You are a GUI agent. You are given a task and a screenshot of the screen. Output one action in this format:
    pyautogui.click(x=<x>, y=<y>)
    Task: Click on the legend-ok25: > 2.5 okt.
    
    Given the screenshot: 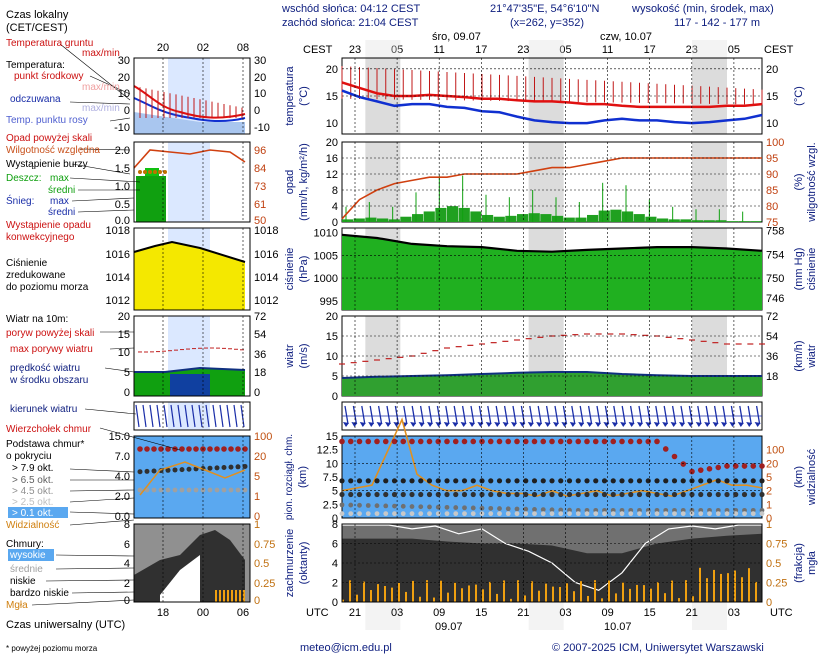 What is the action you would take?
    pyautogui.click(x=32, y=502)
    